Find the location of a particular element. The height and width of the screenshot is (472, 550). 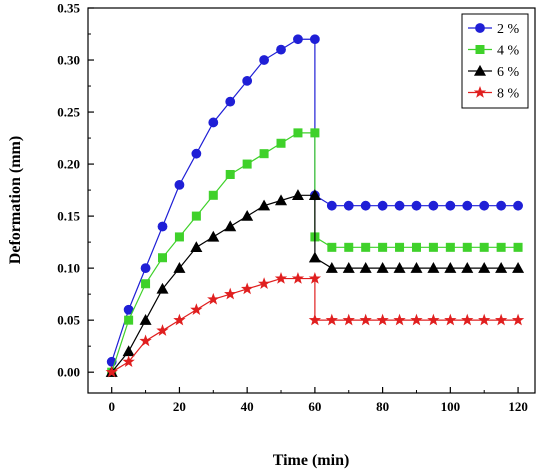

legend-label: 2 % is located at coordinates (508, 29).